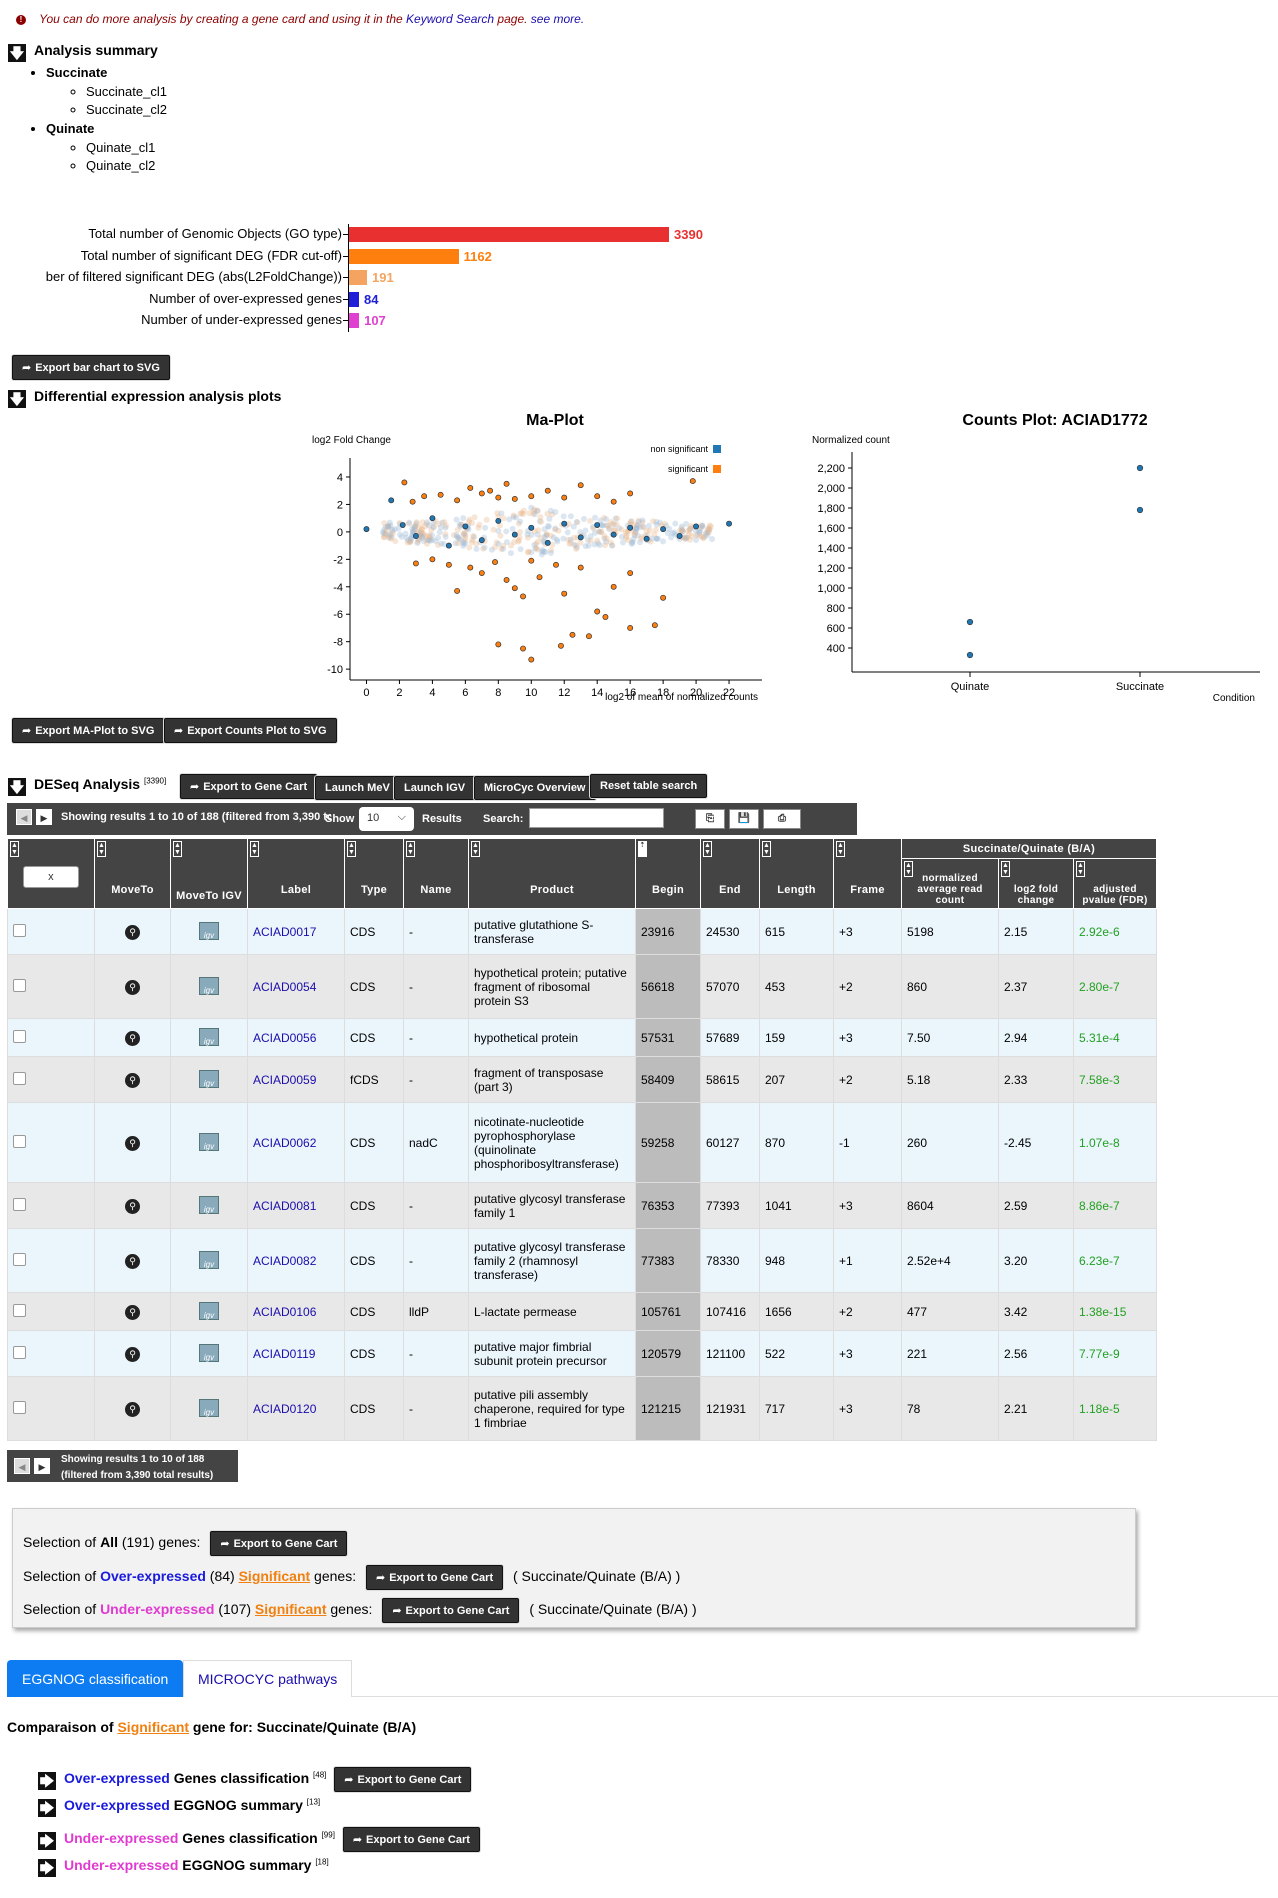 This screenshot has height=1898, width=1278. I want to click on copy-icon: ⎘, so click(710, 819).